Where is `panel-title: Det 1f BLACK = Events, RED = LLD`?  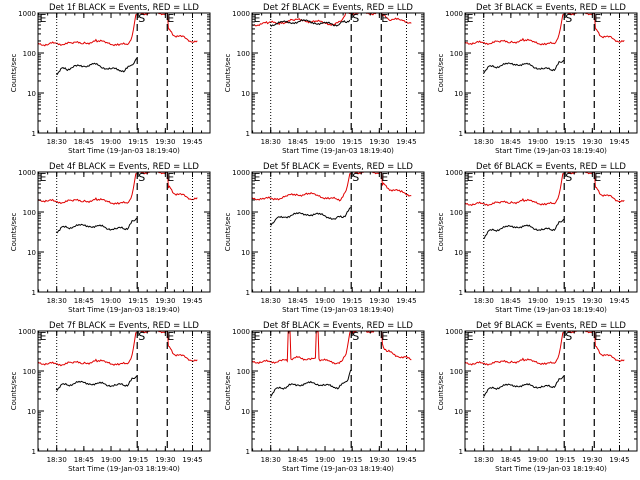
panel-title: Det 1f BLACK = Events, RED = LLD is located at coordinates (124, 8).